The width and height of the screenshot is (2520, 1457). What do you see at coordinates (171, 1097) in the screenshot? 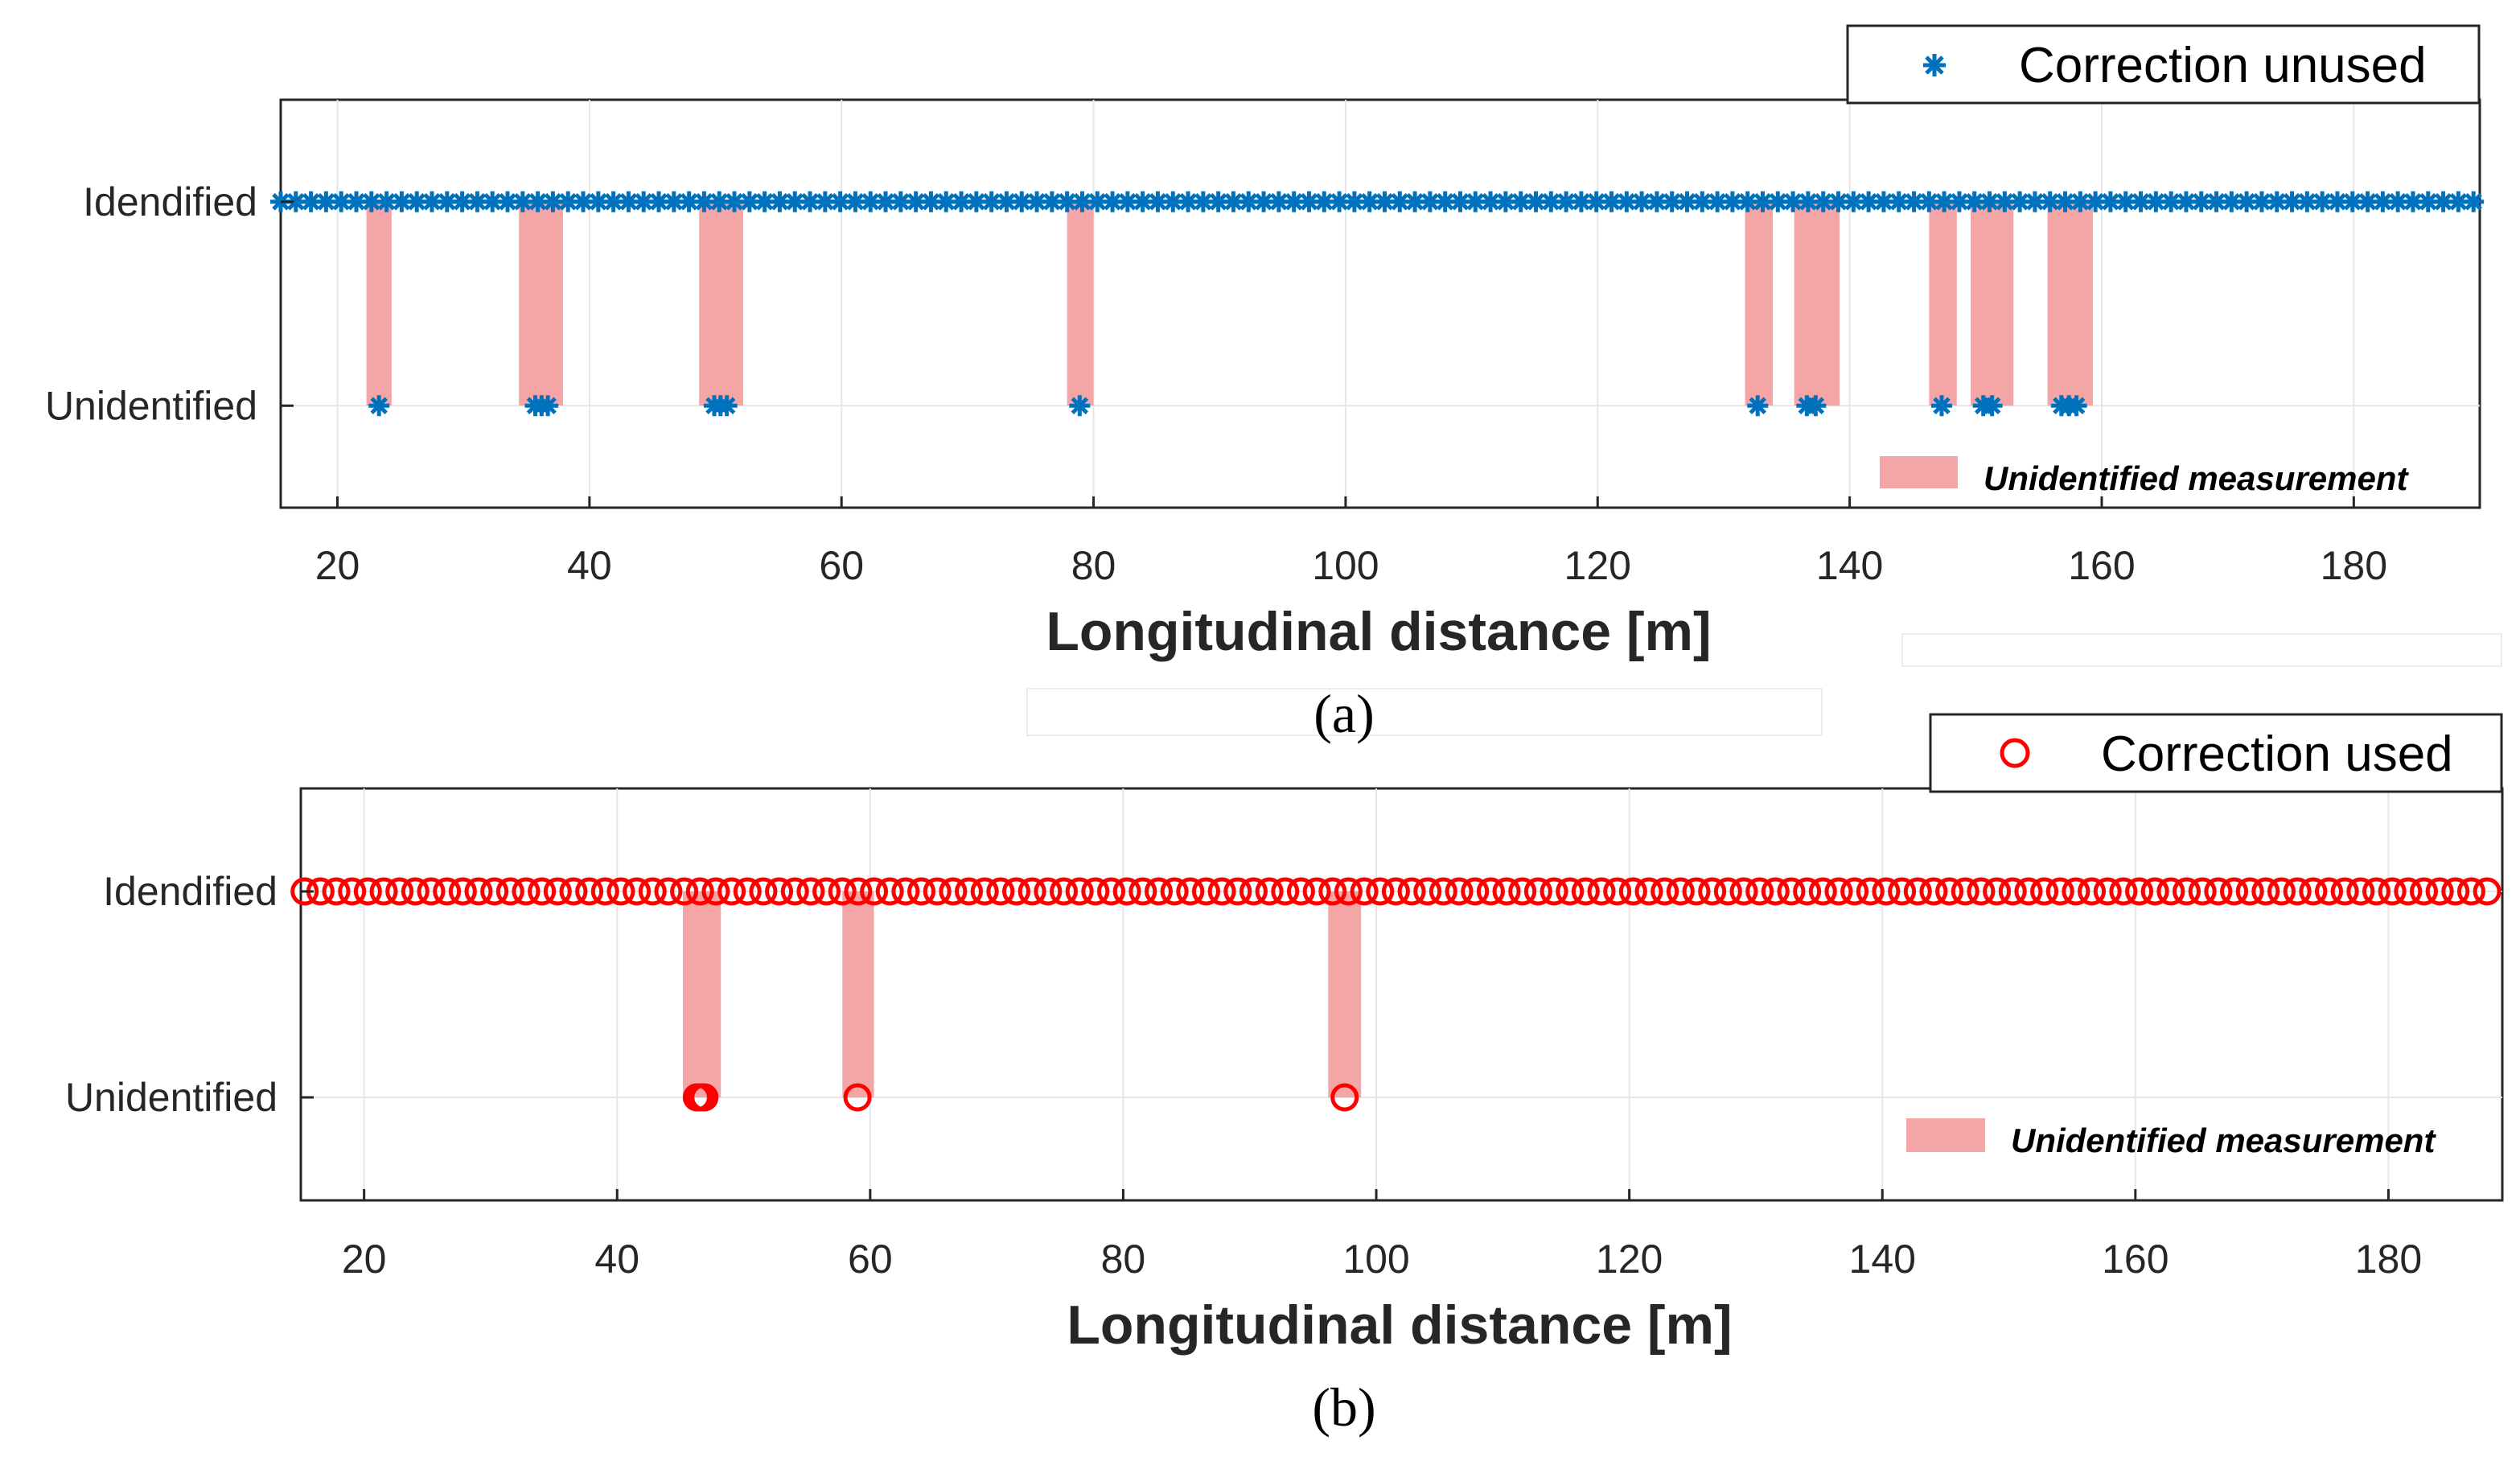
I see `y-tick-label: Unidentified` at bounding box center [171, 1097].